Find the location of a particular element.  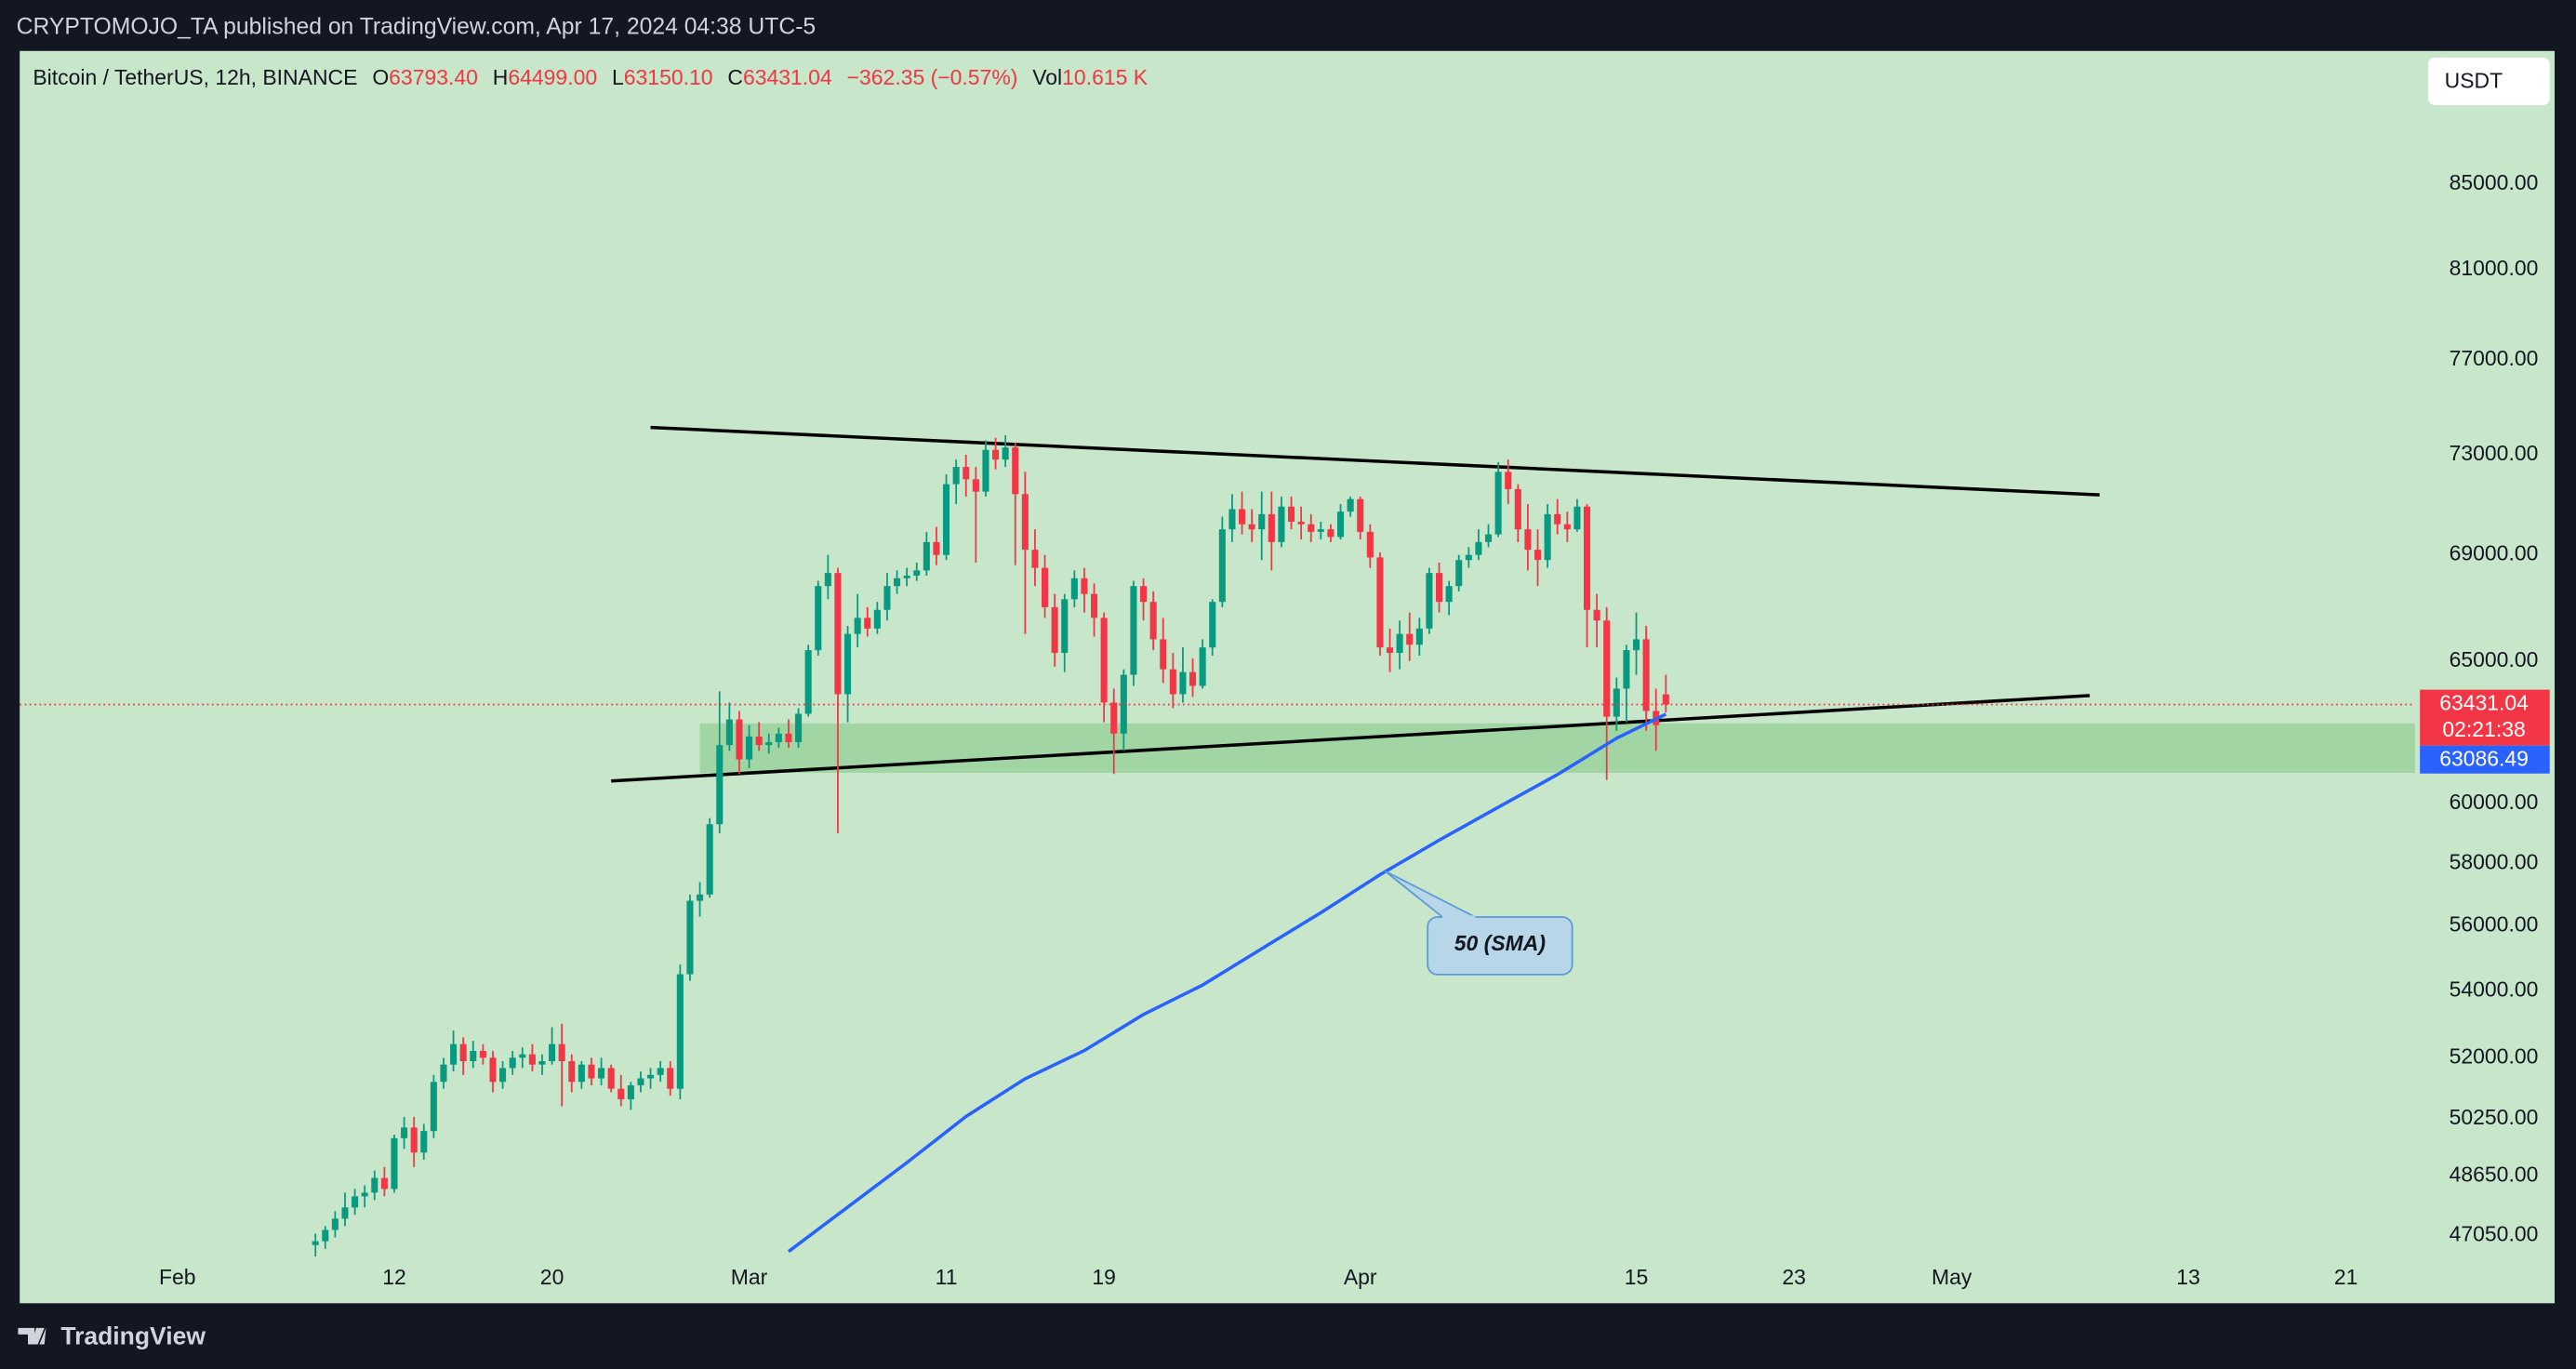

y-tick-label: 77000.00 is located at coordinates (2494, 358).